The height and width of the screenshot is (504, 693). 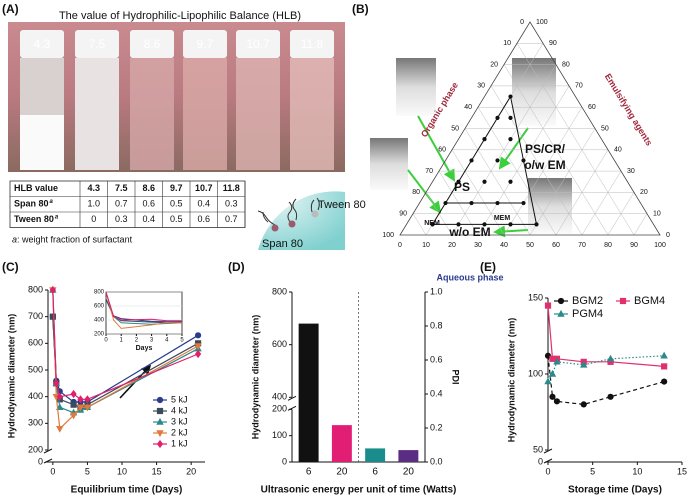 What do you see at coordinates (93, 219) in the screenshot?
I see `table-cell: 0` at bounding box center [93, 219].